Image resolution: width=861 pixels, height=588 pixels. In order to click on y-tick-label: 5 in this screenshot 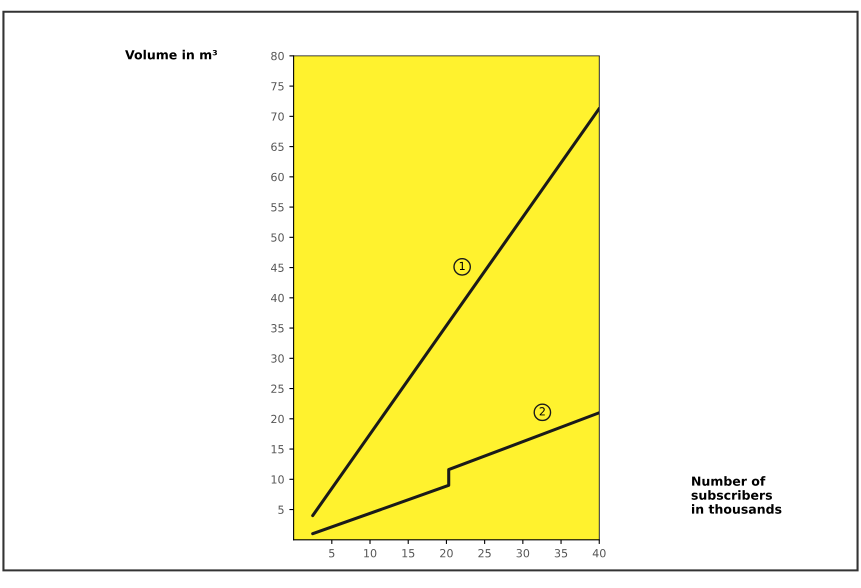, I will do `click(281, 510)`.